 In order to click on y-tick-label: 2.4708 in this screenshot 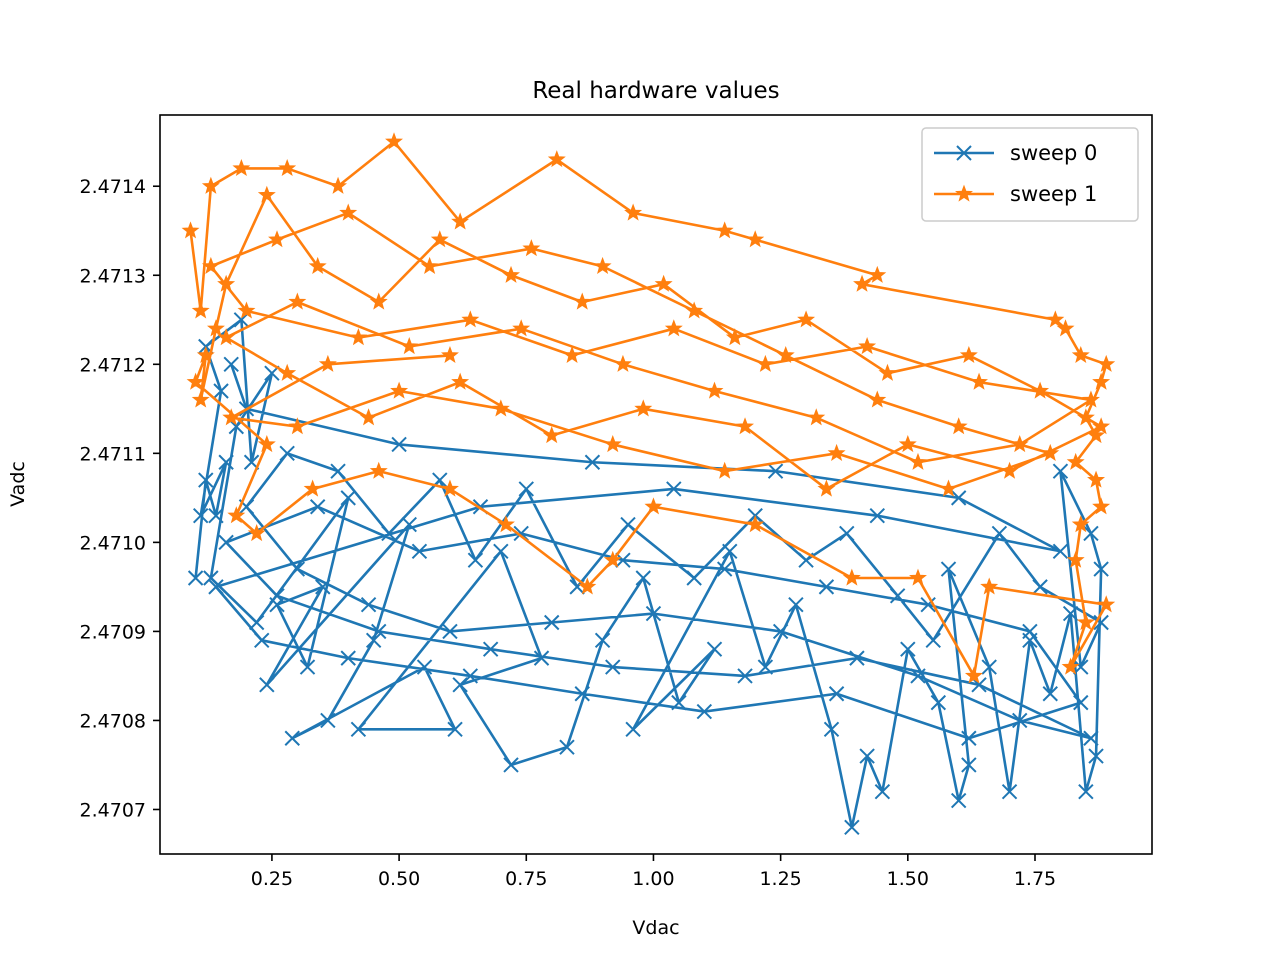, I will do `click(113, 721)`.